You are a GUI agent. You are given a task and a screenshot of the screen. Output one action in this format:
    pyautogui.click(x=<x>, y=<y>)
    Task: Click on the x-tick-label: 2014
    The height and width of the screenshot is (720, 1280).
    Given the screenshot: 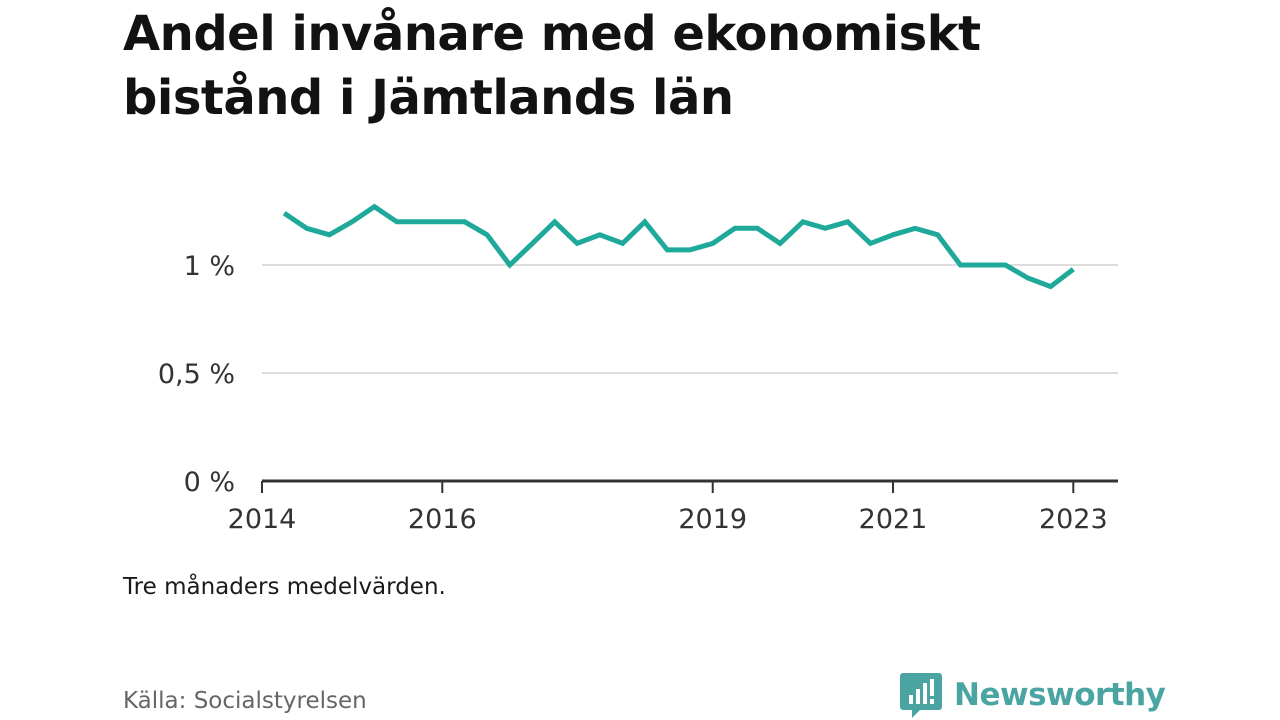 What is the action you would take?
    pyautogui.click(x=262, y=519)
    